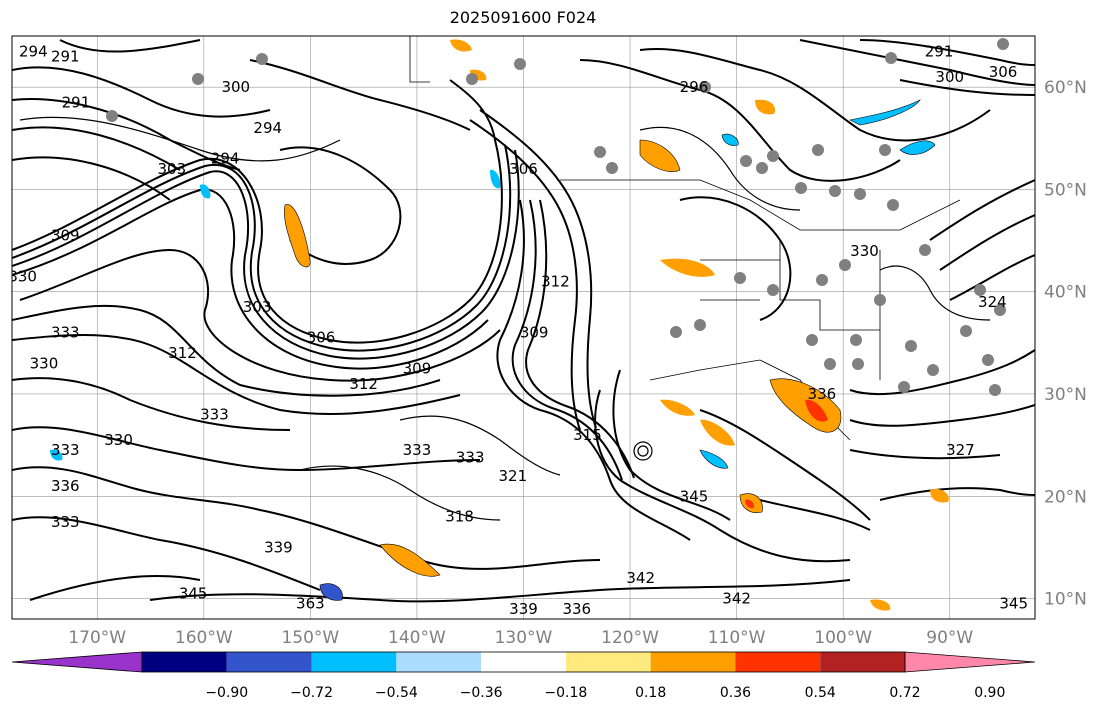 The width and height of the screenshot is (1105, 712). I want to click on colorbar-min-extend, so click(77, 662).